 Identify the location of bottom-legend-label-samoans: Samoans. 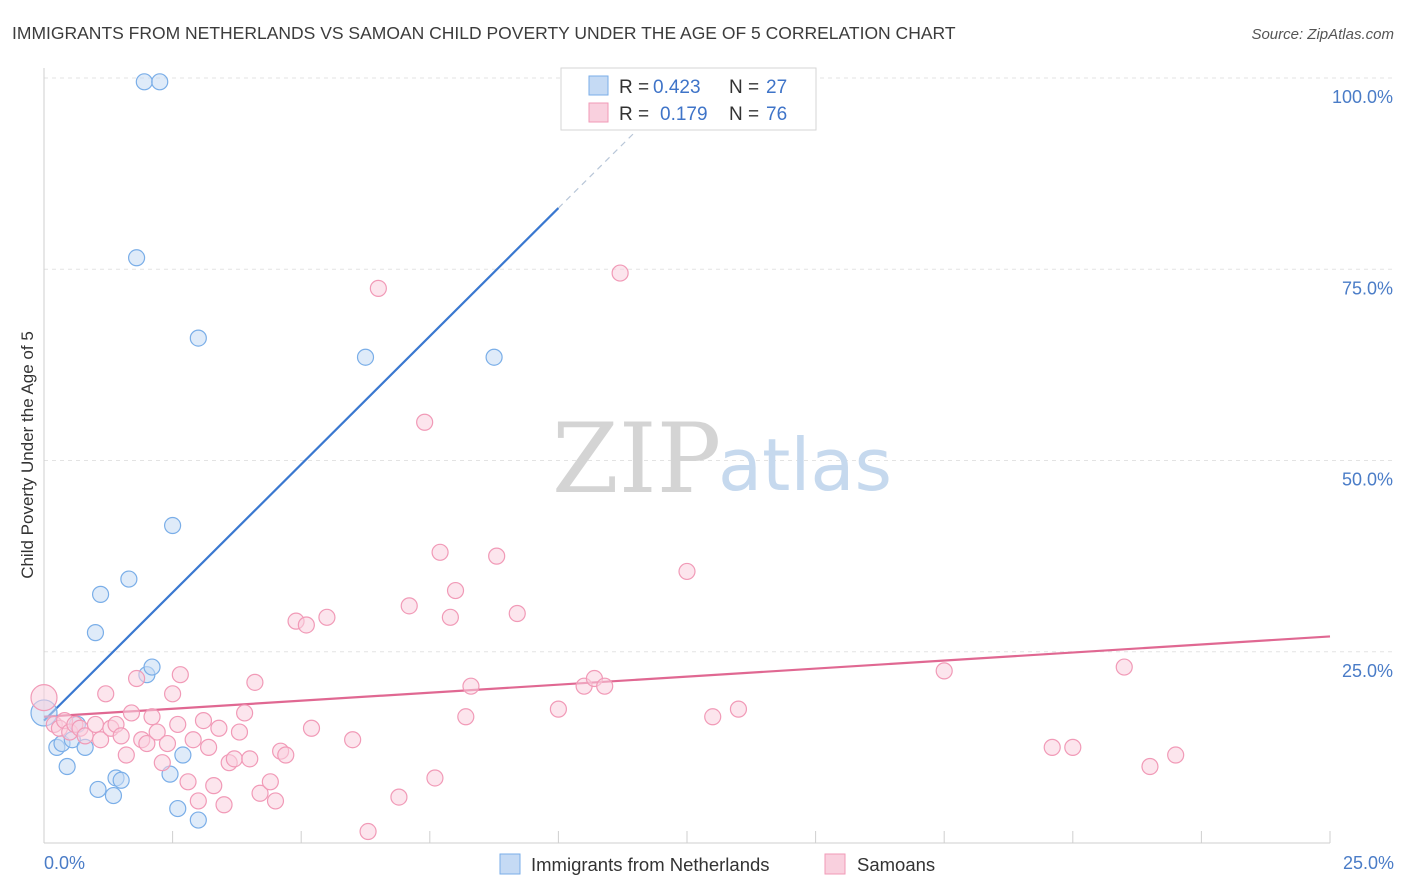
(896, 864).